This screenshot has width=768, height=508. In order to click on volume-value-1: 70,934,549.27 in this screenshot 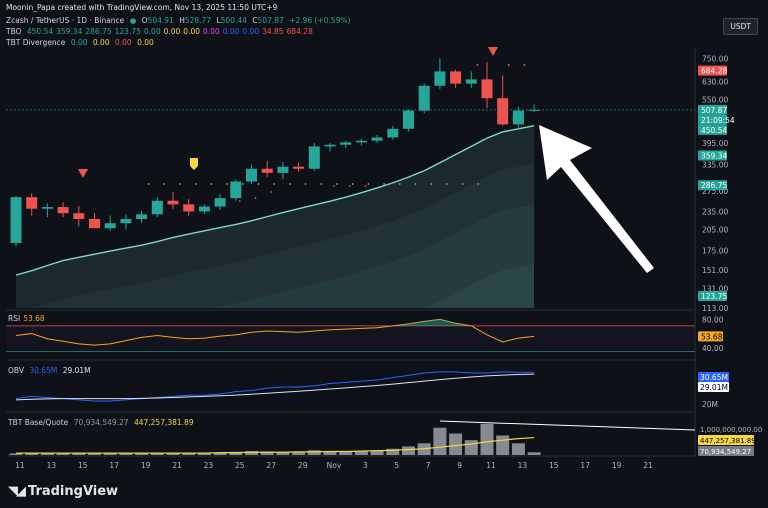, I will do `click(101, 422)`.